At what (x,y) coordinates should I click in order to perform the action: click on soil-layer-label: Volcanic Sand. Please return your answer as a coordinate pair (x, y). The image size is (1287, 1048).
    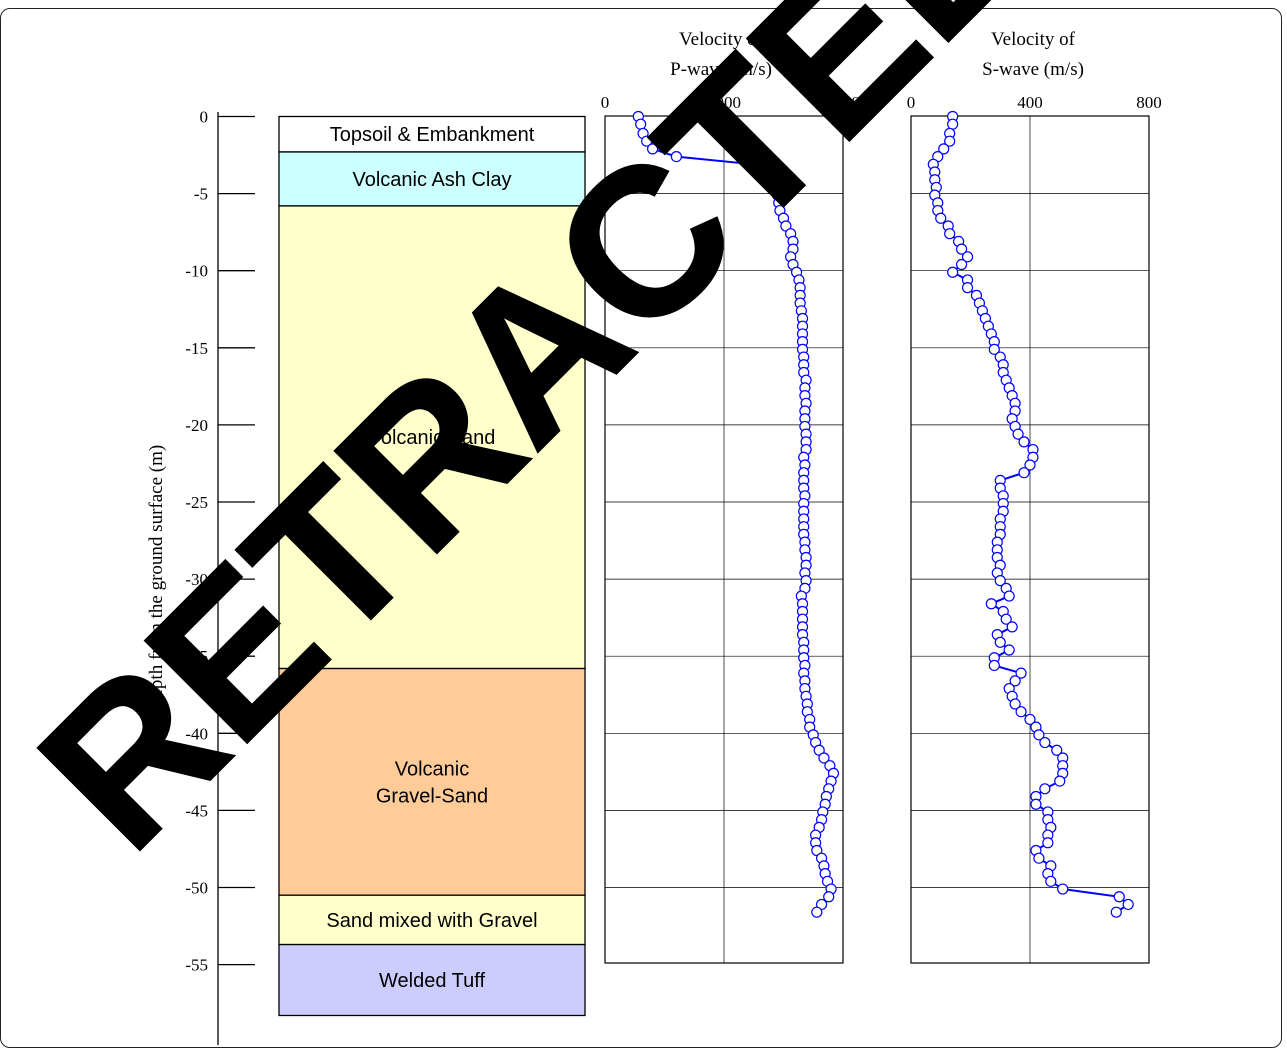
    Looking at the image, I should click on (432, 438).